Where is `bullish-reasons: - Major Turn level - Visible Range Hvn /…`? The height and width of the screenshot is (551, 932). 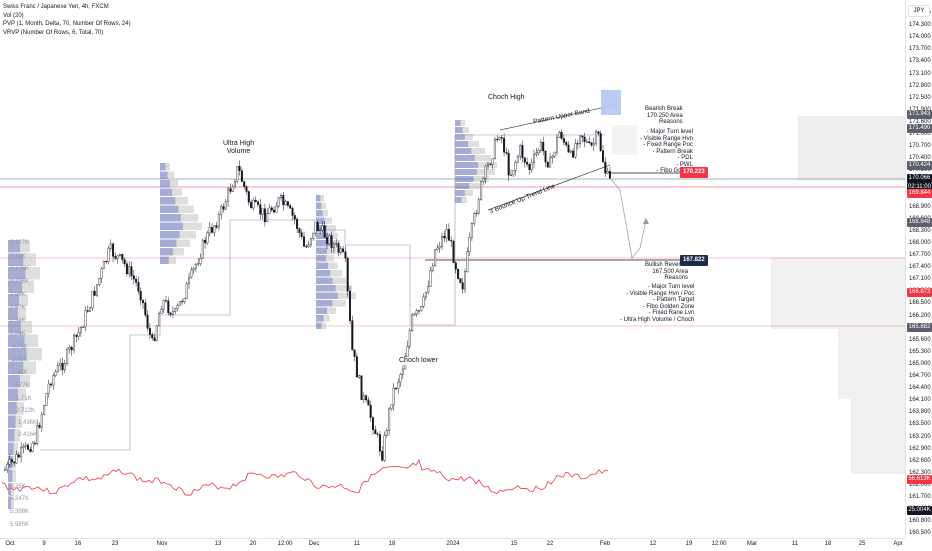
bullish-reasons: - Major Turn level - Visible Range Hvn /… is located at coordinates (657, 303).